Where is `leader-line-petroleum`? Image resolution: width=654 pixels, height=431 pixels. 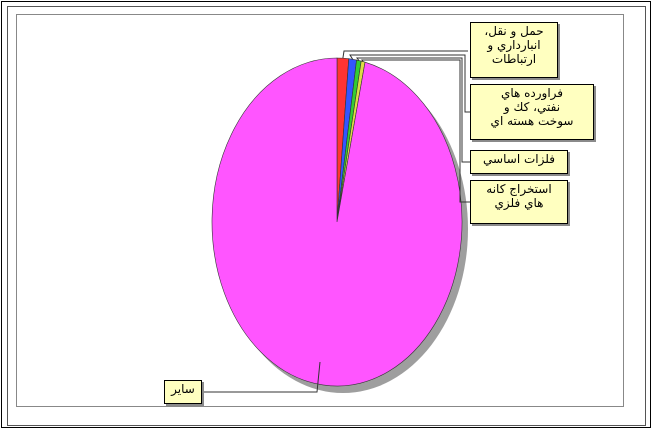 leader-line-petroleum is located at coordinates (409, 83).